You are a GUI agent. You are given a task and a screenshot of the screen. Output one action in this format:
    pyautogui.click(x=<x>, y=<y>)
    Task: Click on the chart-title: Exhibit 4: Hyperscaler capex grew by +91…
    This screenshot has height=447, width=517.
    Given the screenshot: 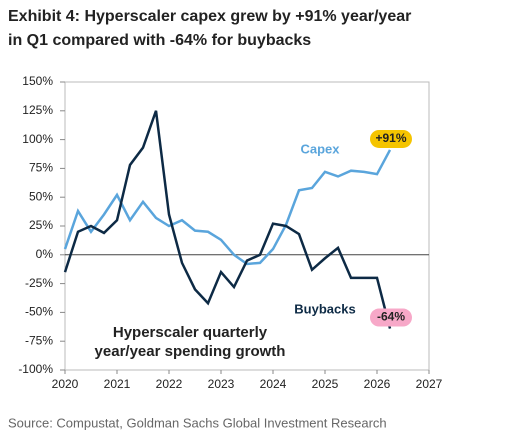 What is the action you would take?
    pyautogui.click(x=209, y=16)
    